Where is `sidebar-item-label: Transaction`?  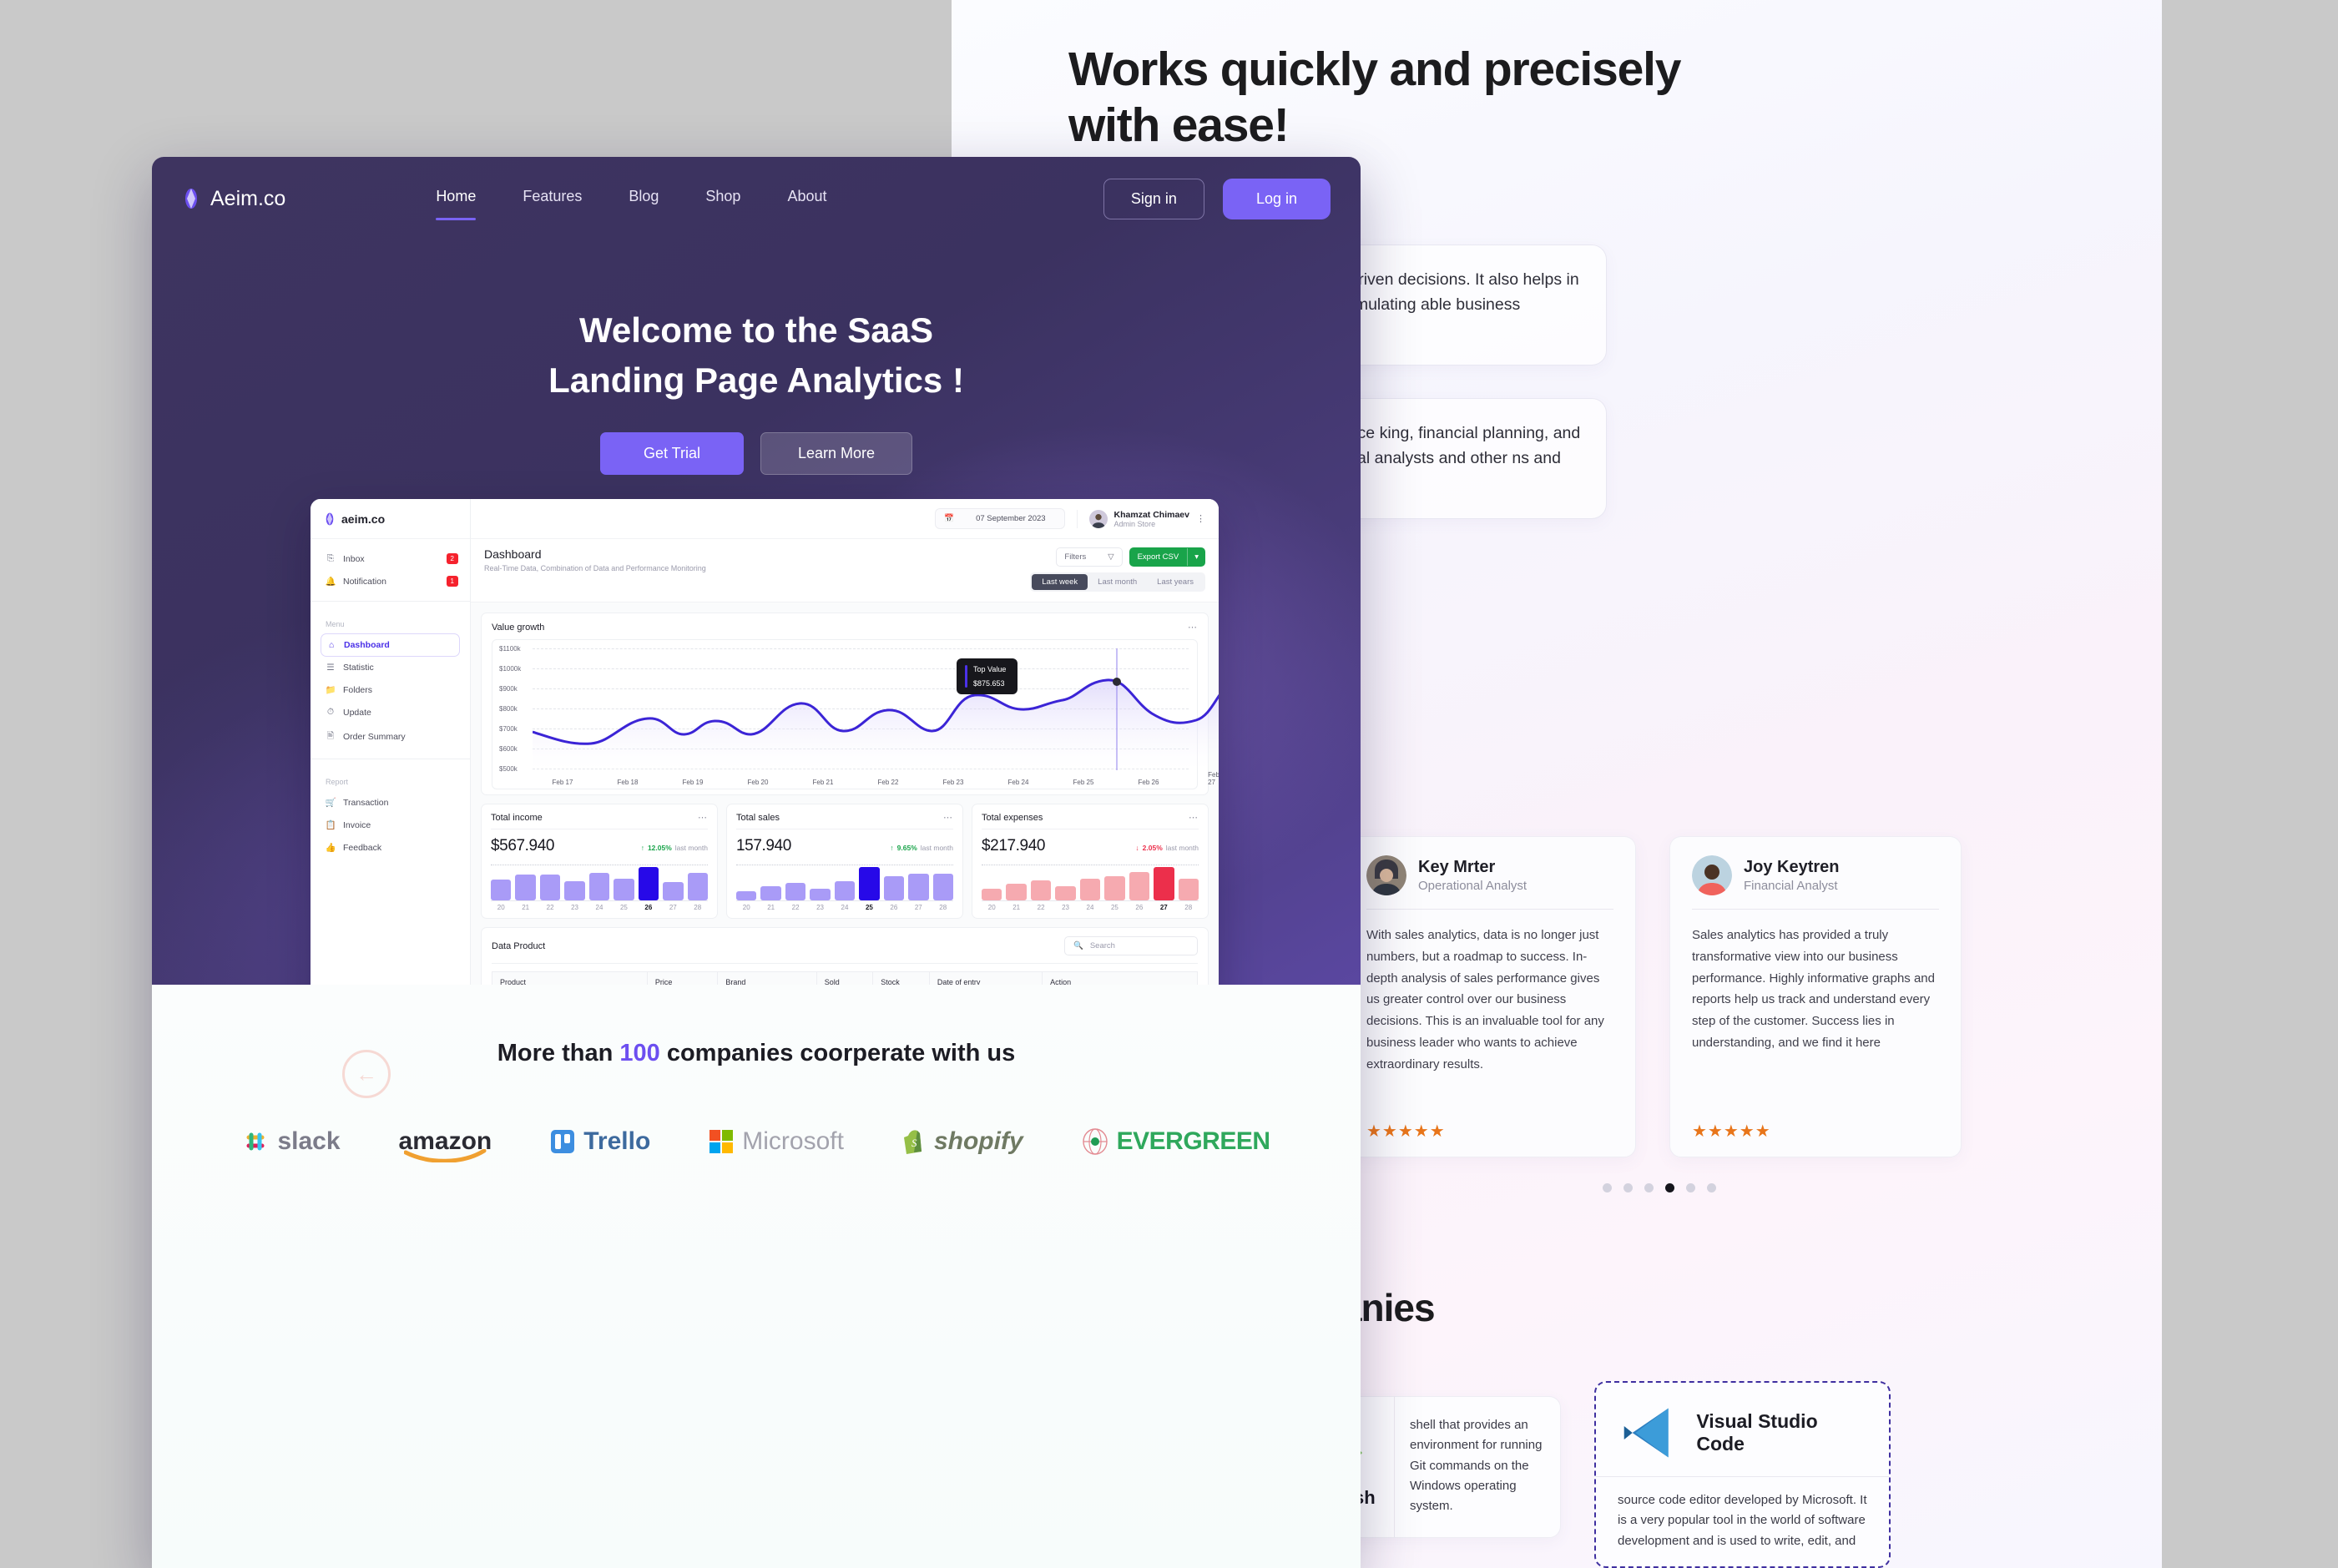 sidebar-item-label: Transaction is located at coordinates (366, 802).